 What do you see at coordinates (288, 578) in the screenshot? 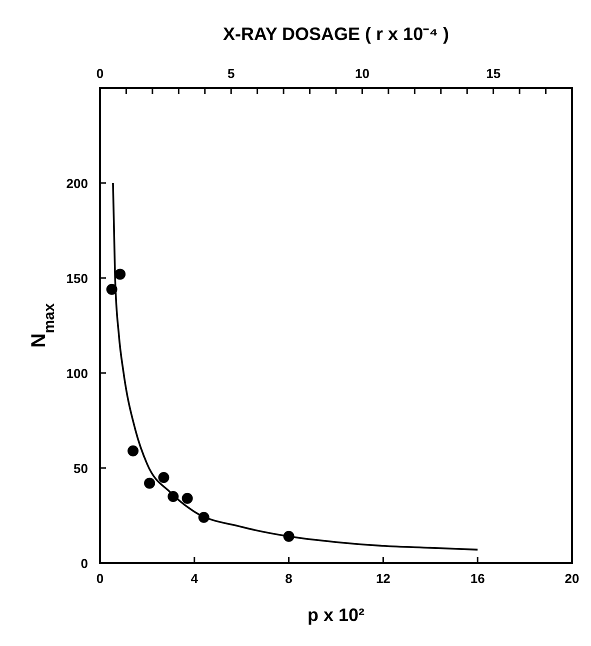
I see `x-tick-label: 8` at bounding box center [288, 578].